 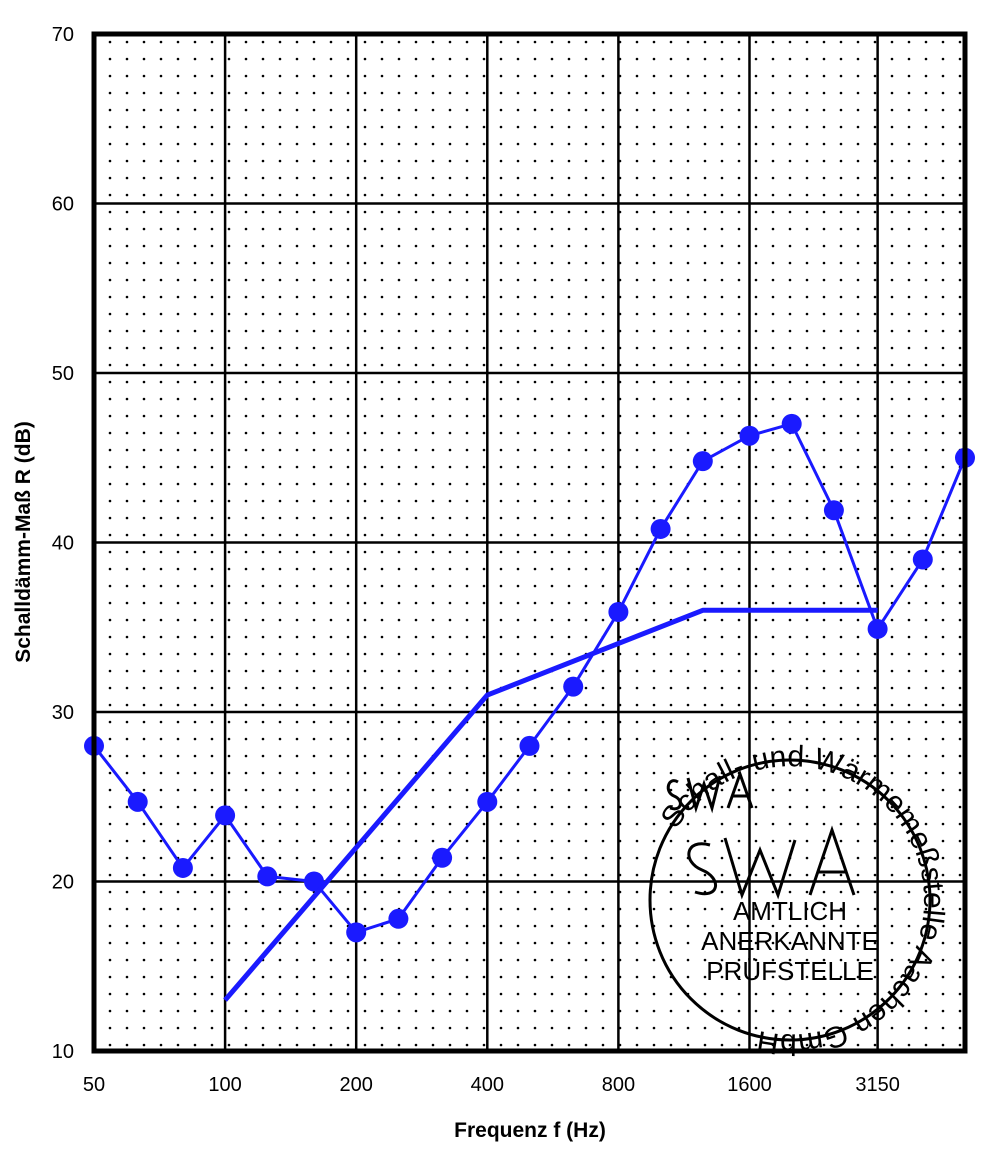 What do you see at coordinates (749, 1085) in the screenshot?
I see `x-tick-label: 1600` at bounding box center [749, 1085].